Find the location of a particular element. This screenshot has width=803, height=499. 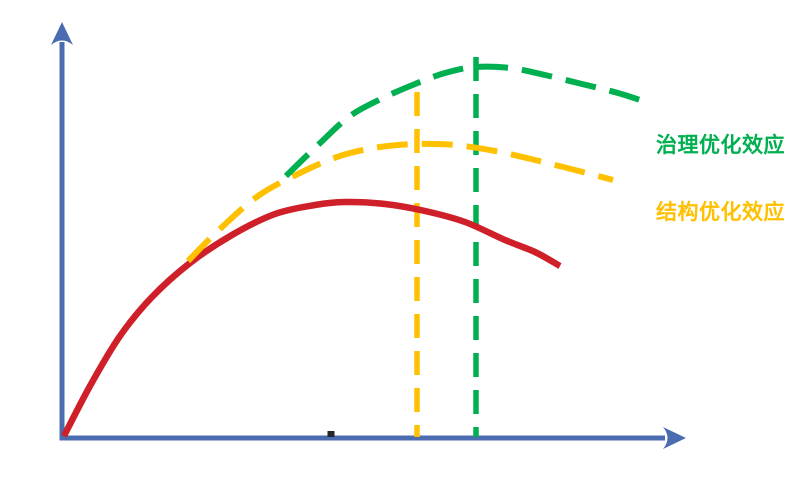

governance-optimization-curve is located at coordinates (468, 121).